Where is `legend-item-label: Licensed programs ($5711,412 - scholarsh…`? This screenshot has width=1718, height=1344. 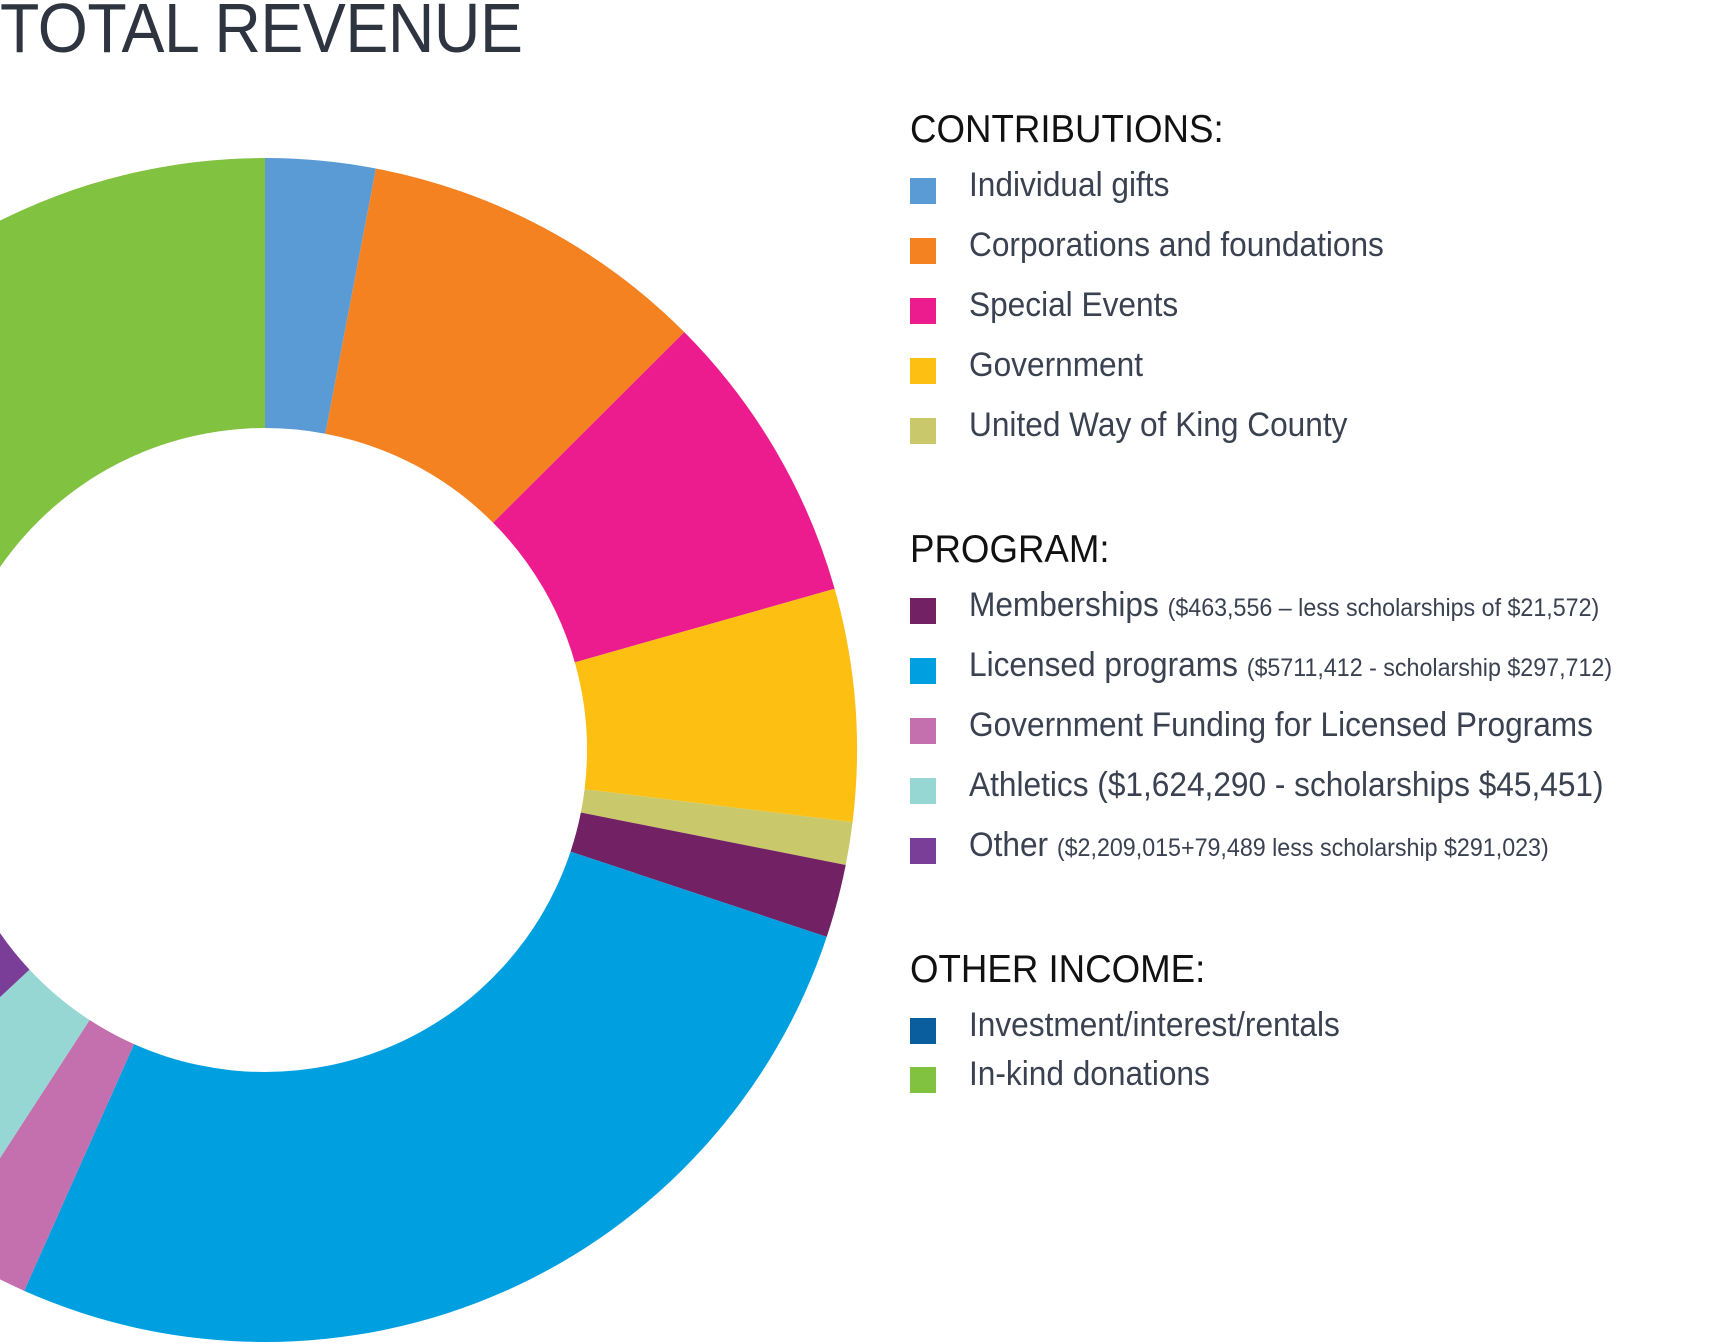 legend-item-label: Licensed programs ($5711,412 - scholarsh… is located at coordinates (1290, 665).